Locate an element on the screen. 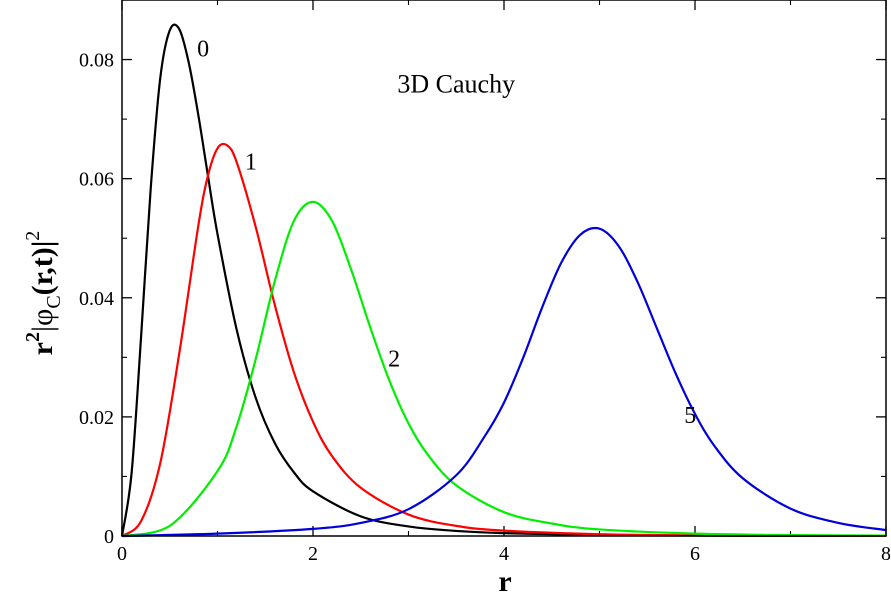 This screenshot has height=594, width=891. x-tick-label: 6 is located at coordinates (695, 554).